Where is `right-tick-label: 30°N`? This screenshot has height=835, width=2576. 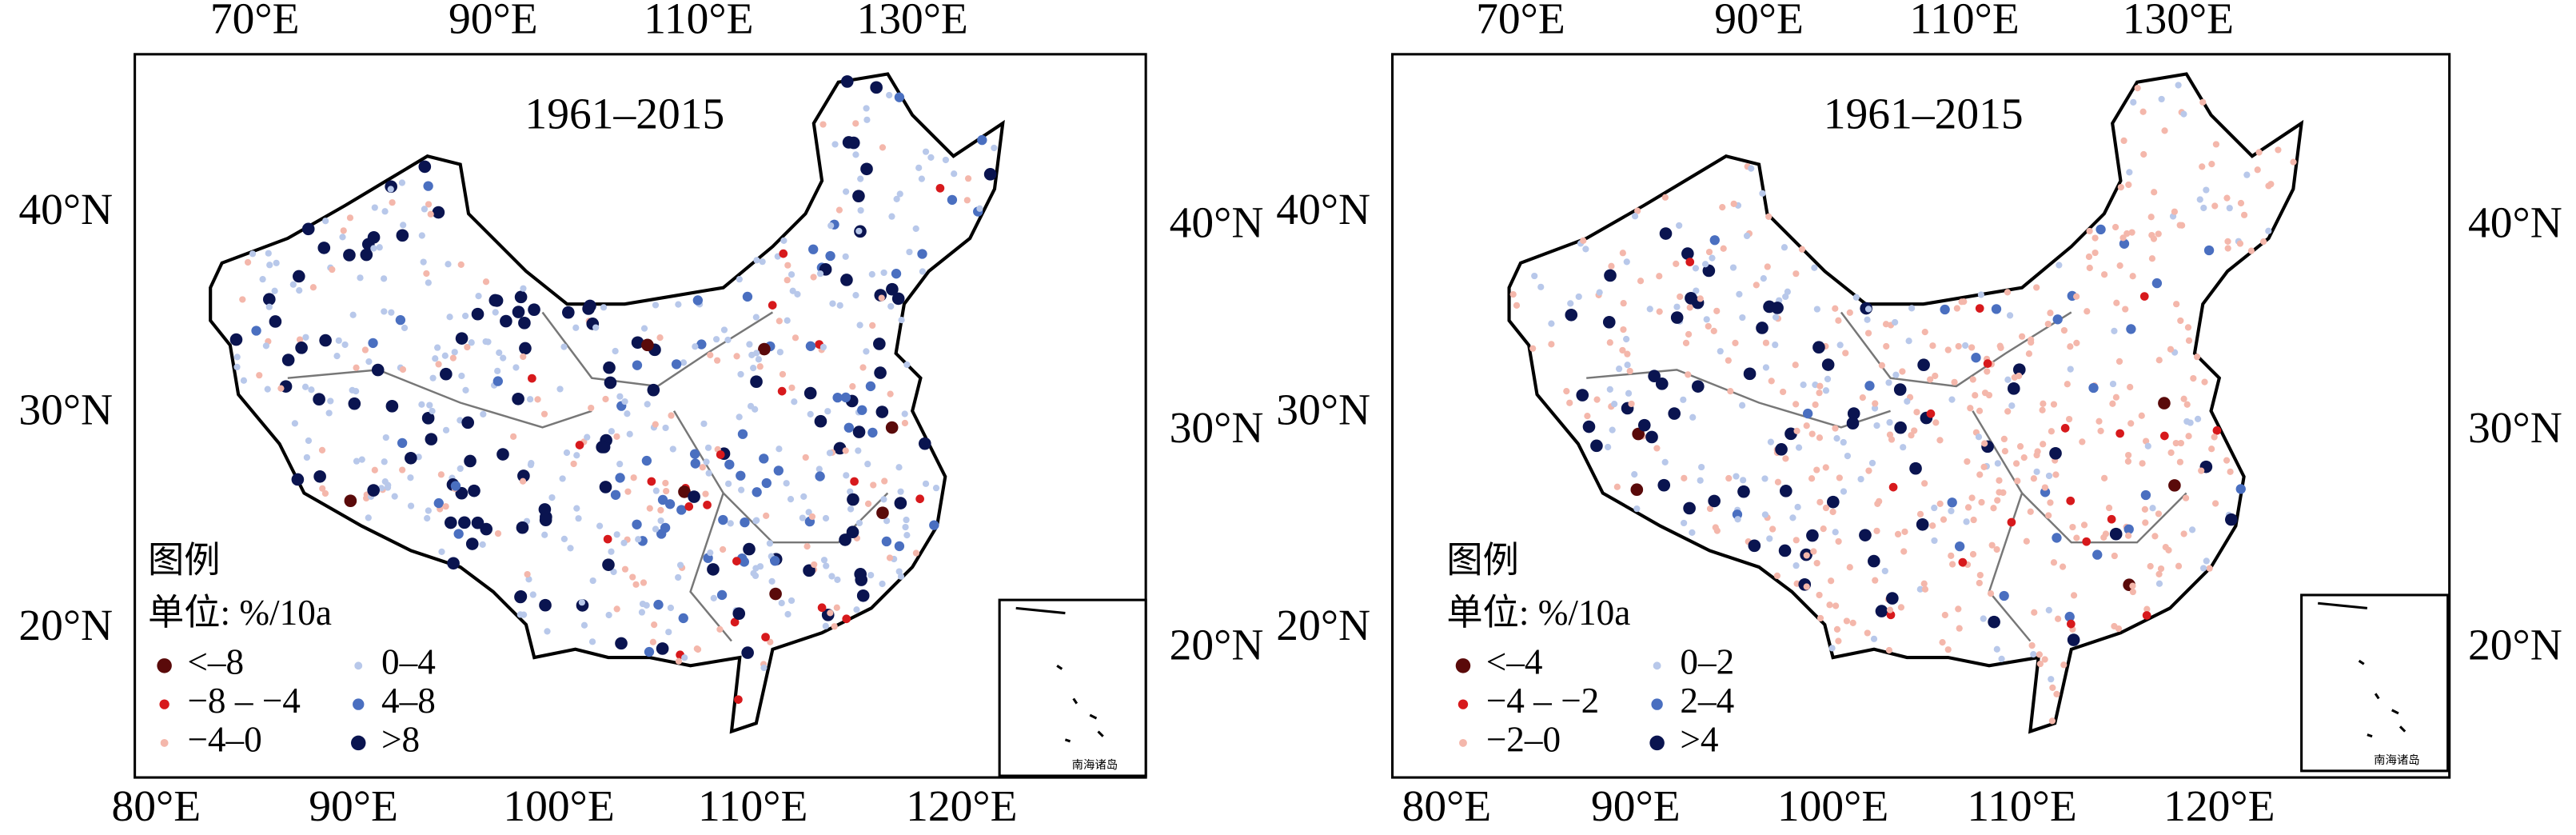 right-tick-label: 30°N is located at coordinates (1217, 428).